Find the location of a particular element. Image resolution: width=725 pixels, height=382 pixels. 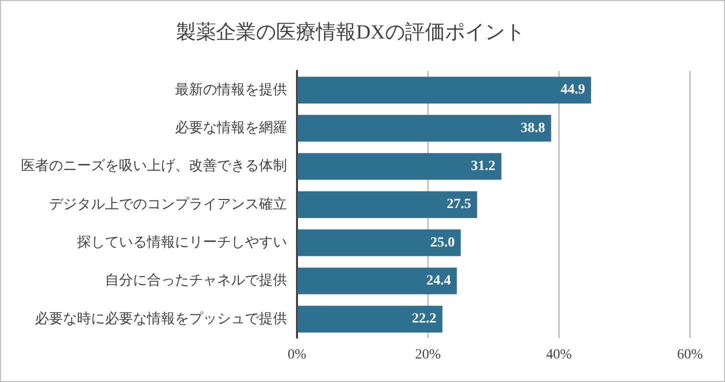

data-label: 31.2 is located at coordinates (483, 166).